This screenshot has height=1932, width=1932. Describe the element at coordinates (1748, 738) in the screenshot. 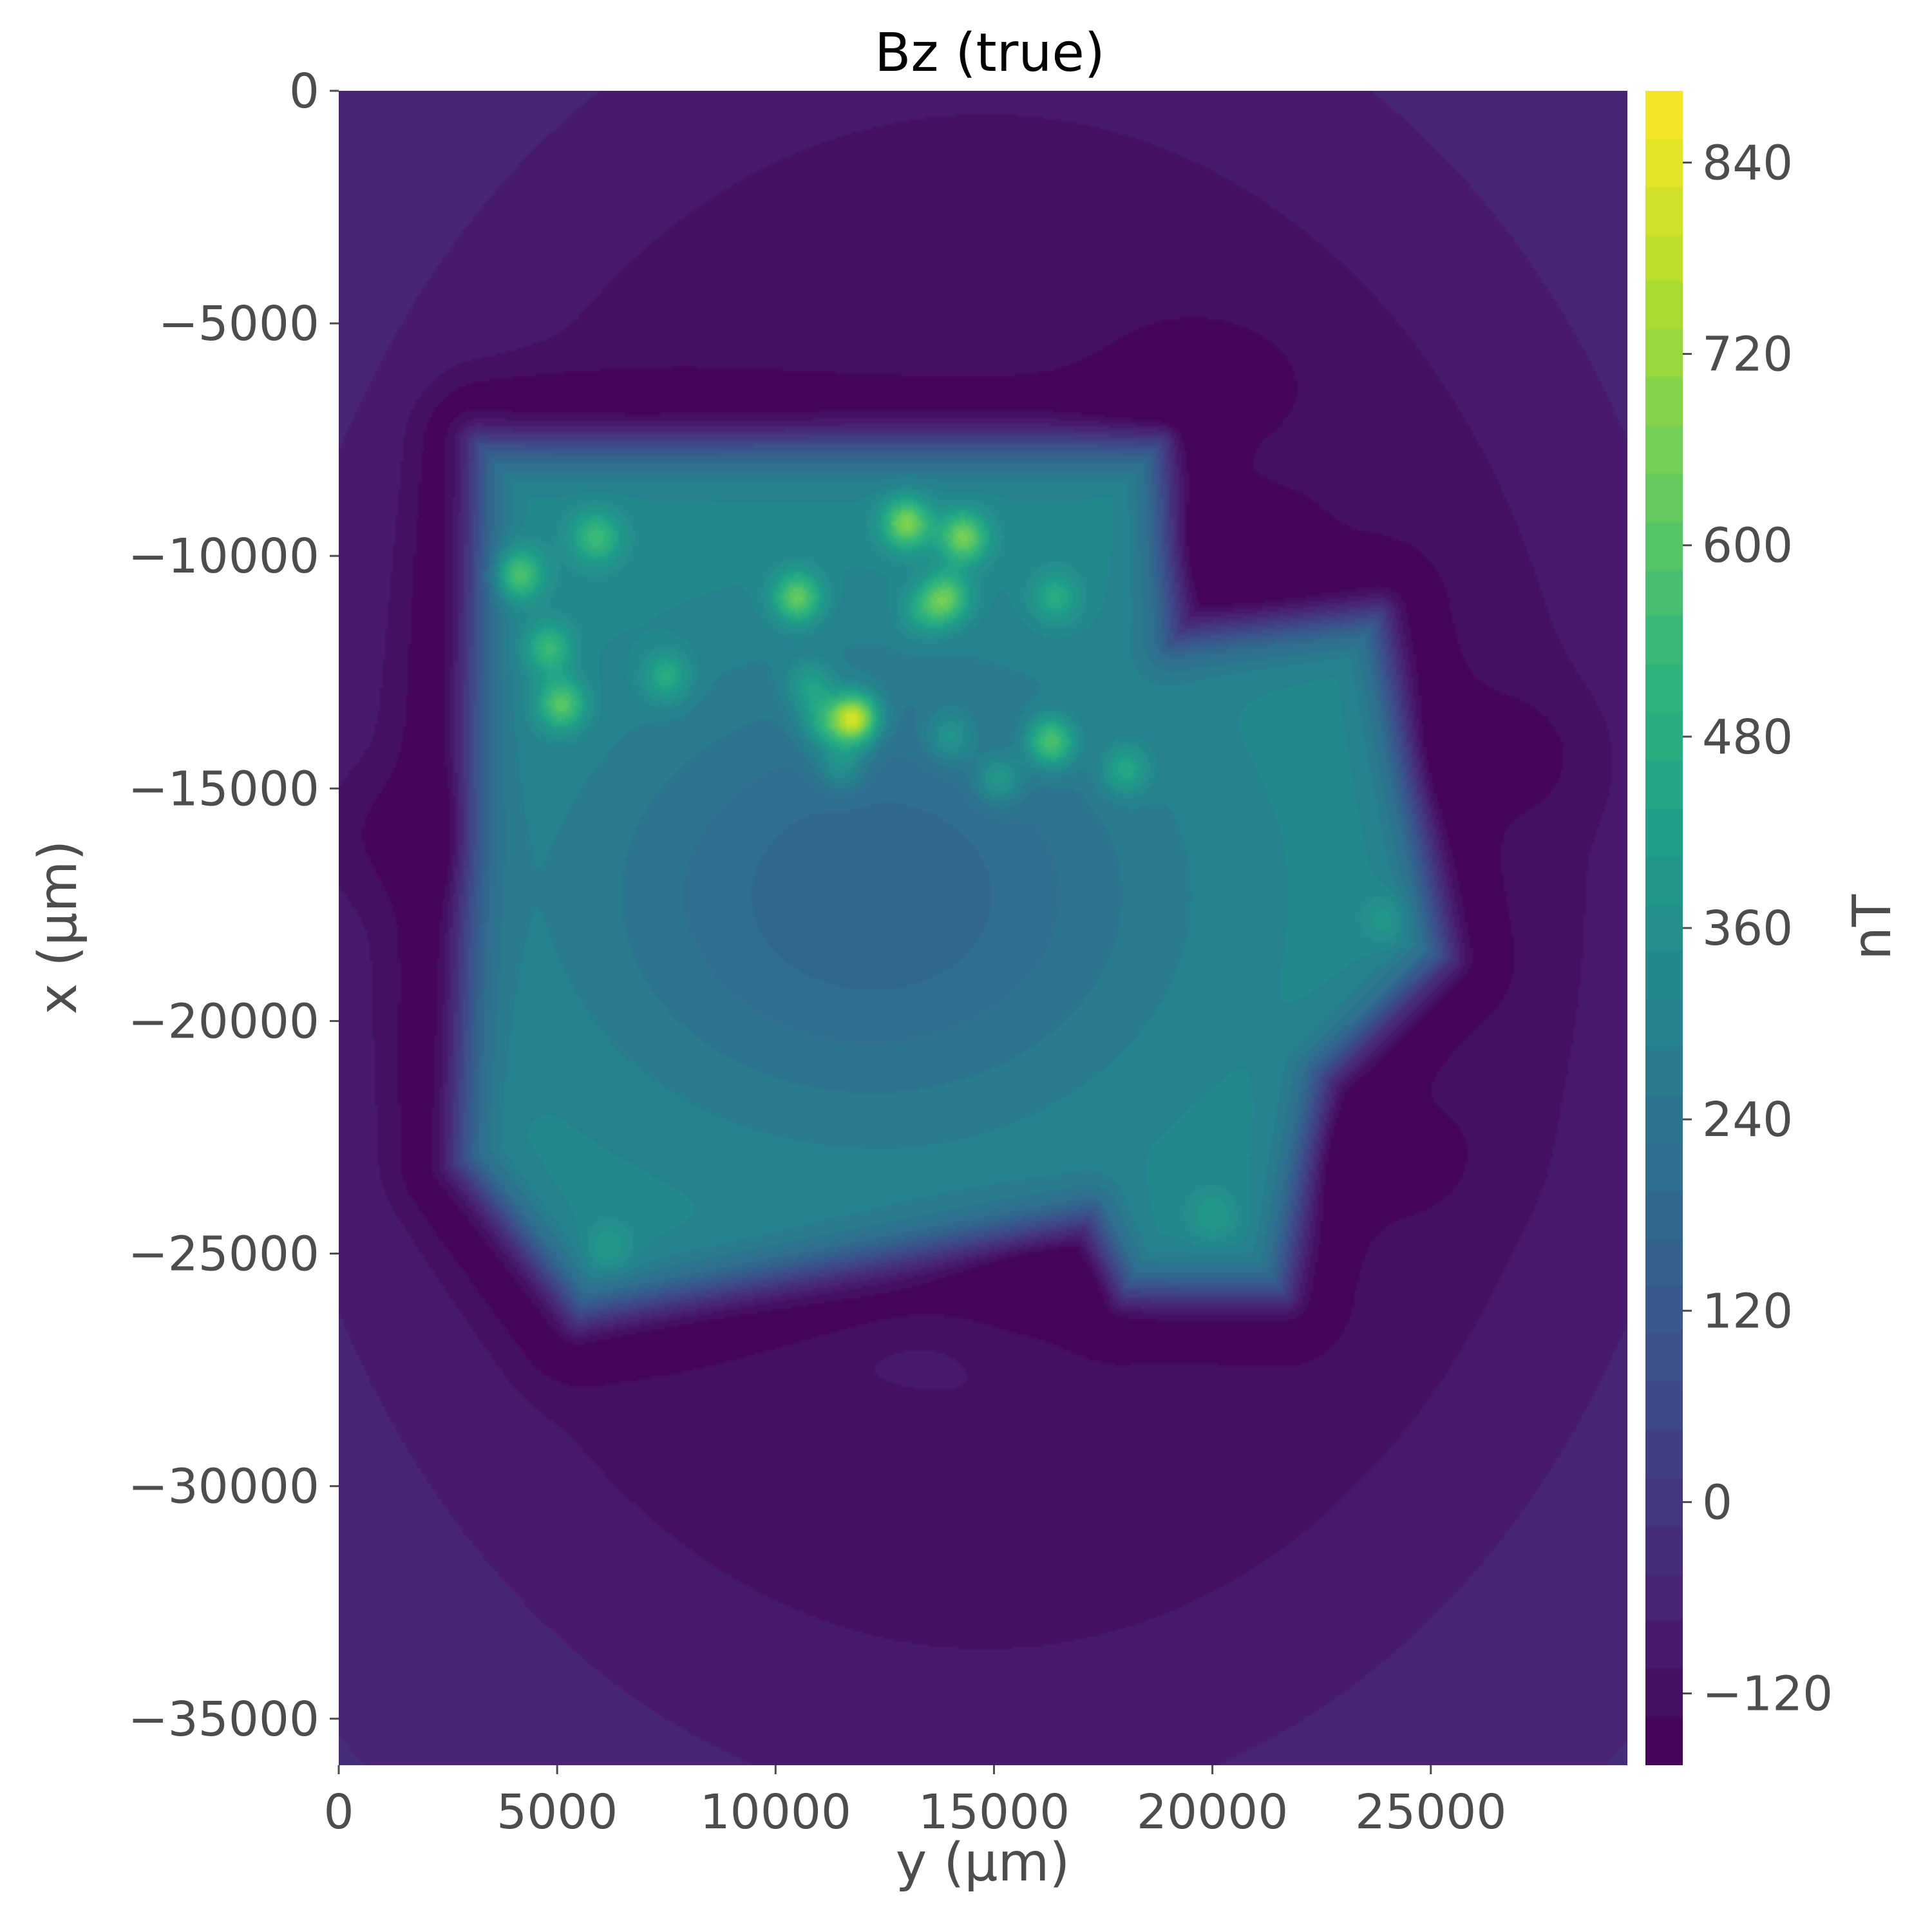

I see `colorbar-tick-label: 480` at that location.